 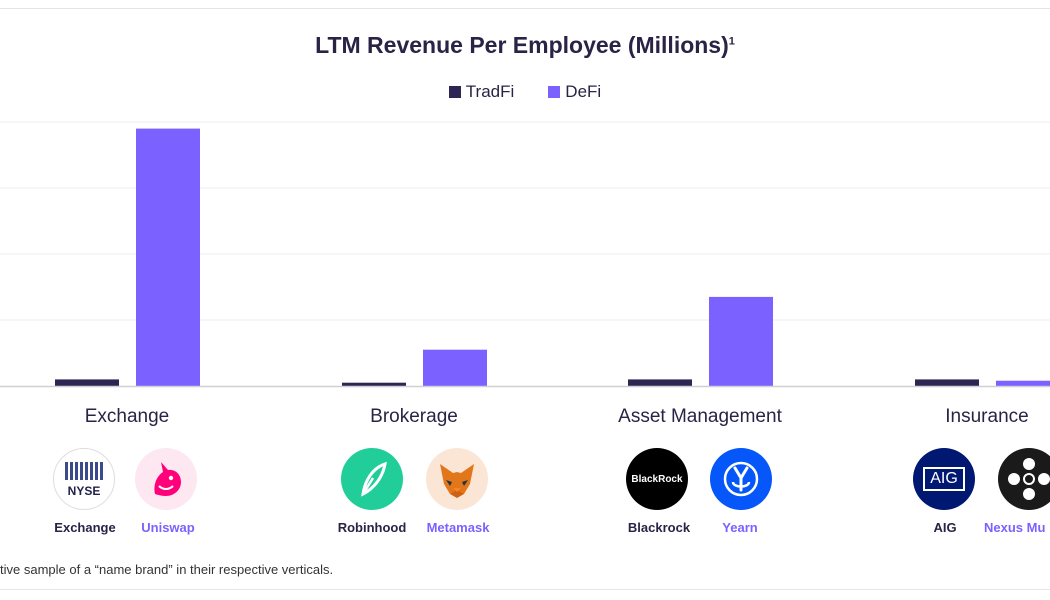 I want to click on yearn-logo-icon, so click(x=741, y=479).